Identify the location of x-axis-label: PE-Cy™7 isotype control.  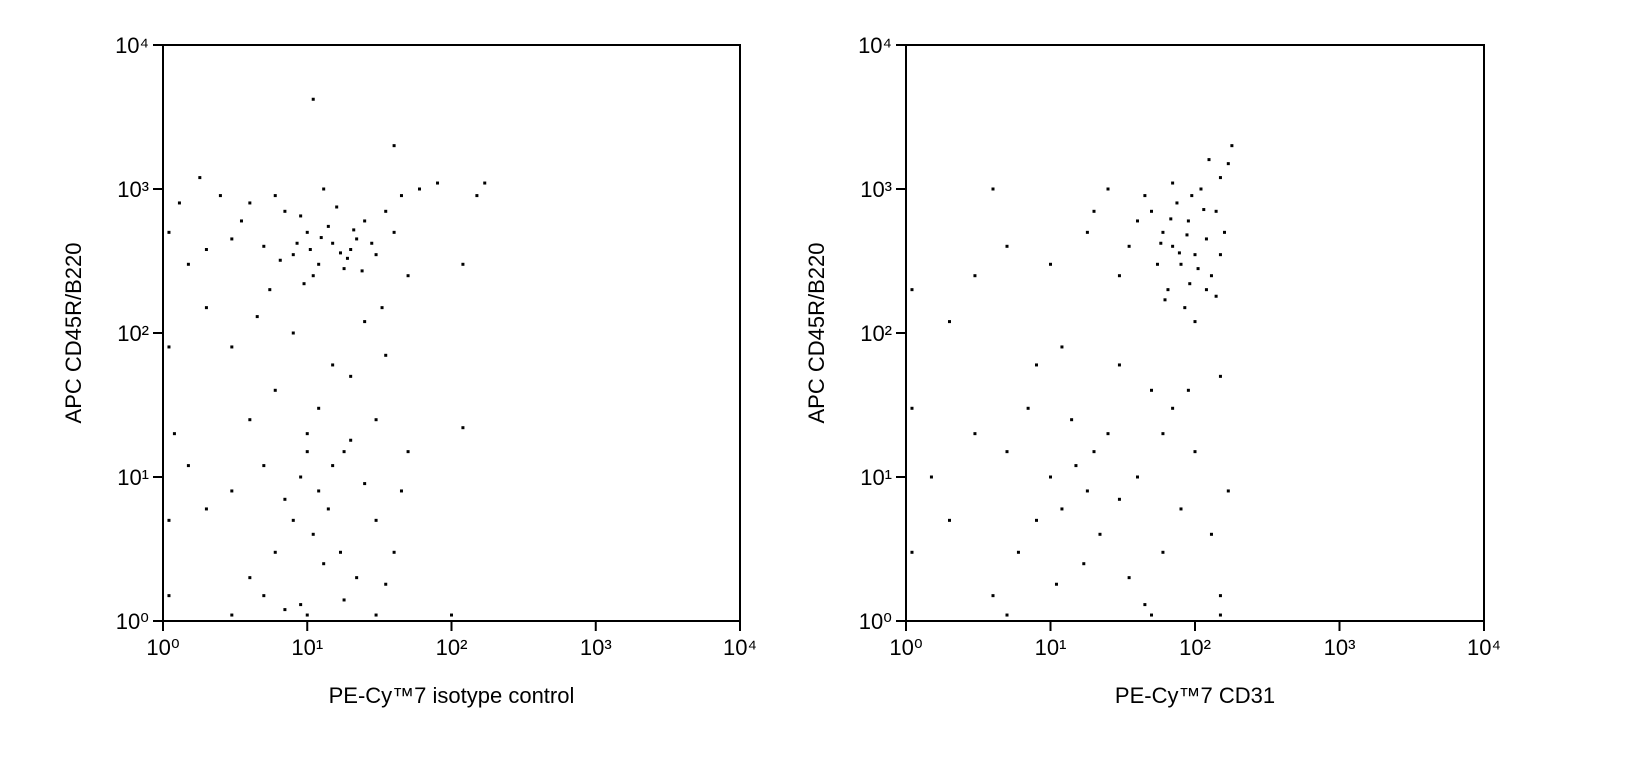
(452, 695).